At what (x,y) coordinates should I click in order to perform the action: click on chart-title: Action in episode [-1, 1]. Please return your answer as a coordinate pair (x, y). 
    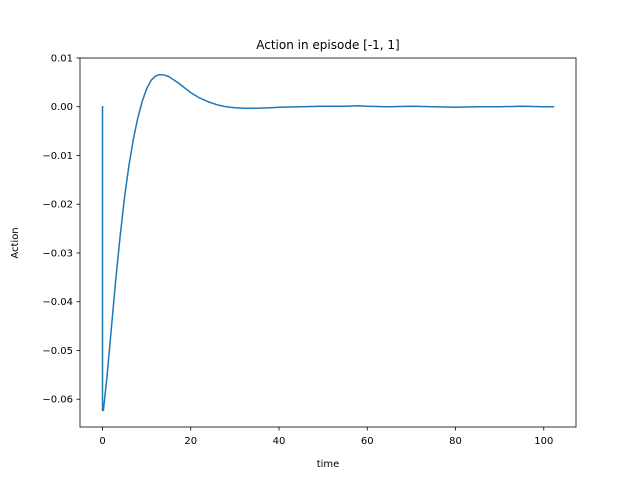
    Looking at the image, I should click on (327, 45).